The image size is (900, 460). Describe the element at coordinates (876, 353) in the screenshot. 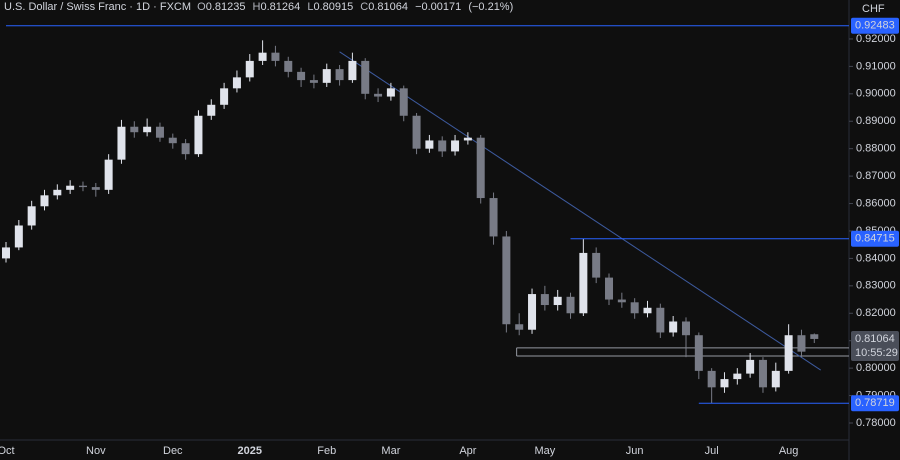

I see `countdown: 10:55:29` at that location.